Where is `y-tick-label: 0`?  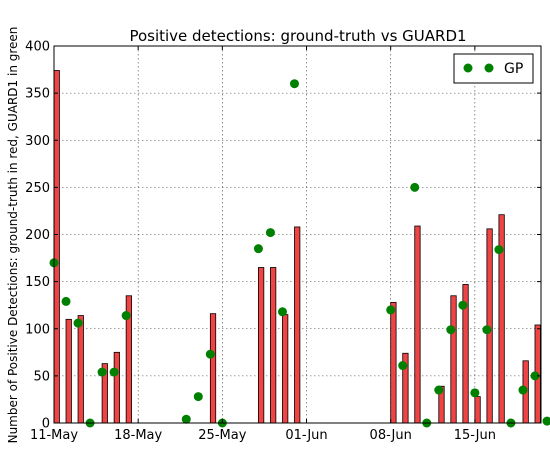 y-tick-label: 0 is located at coordinates (46, 424).